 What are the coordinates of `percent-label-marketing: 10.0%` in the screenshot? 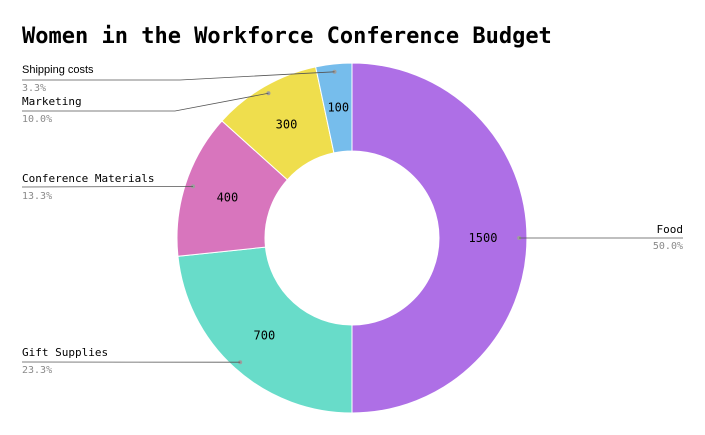 It's located at (37, 119).